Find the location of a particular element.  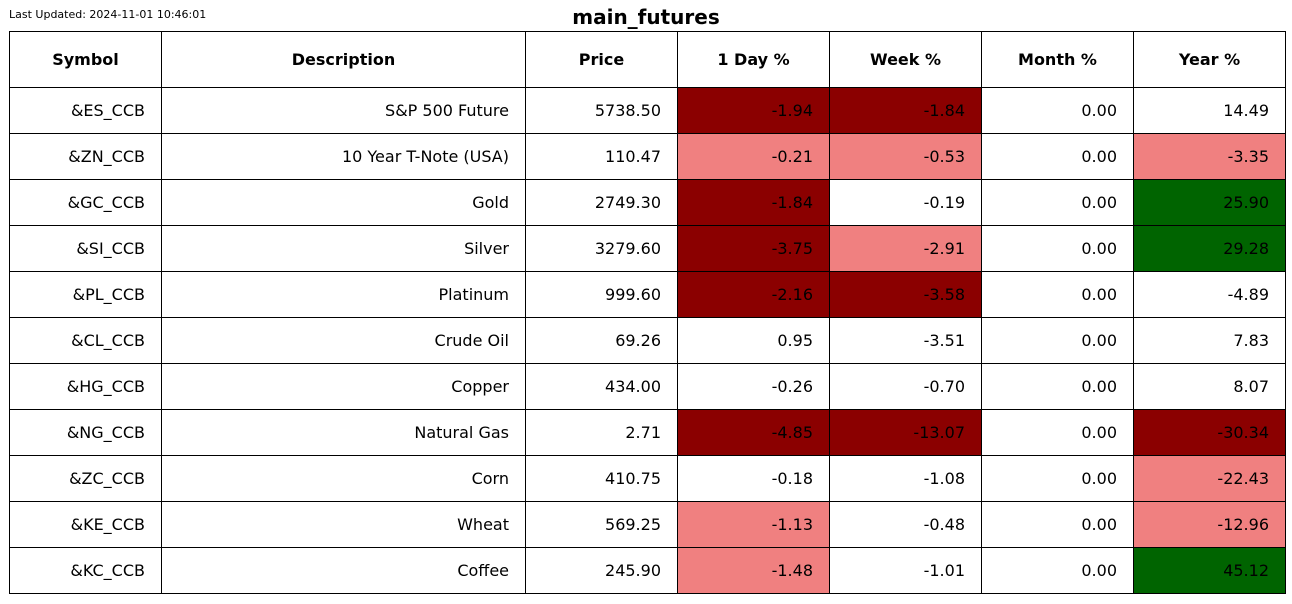

table-cell: 2.71 is located at coordinates (601, 432).